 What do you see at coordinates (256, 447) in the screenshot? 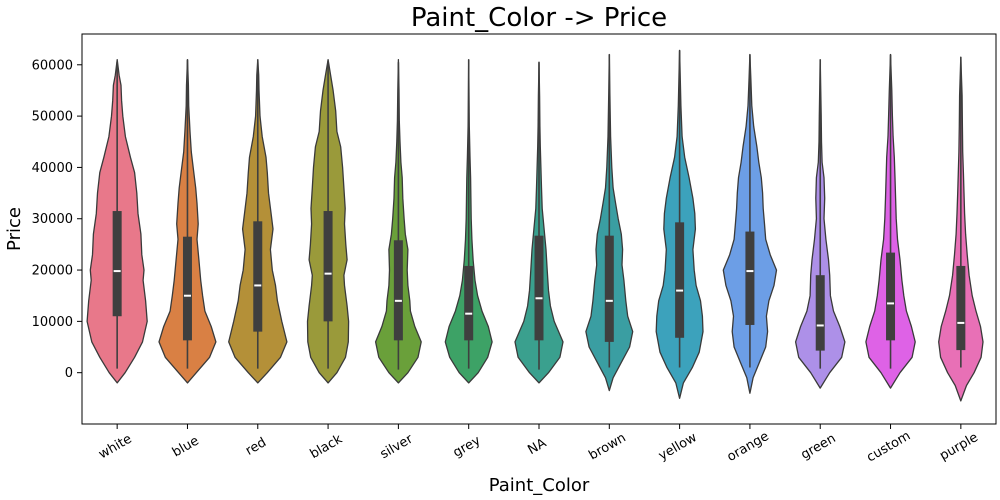
I see `x-tick-label-red: red` at bounding box center [256, 447].